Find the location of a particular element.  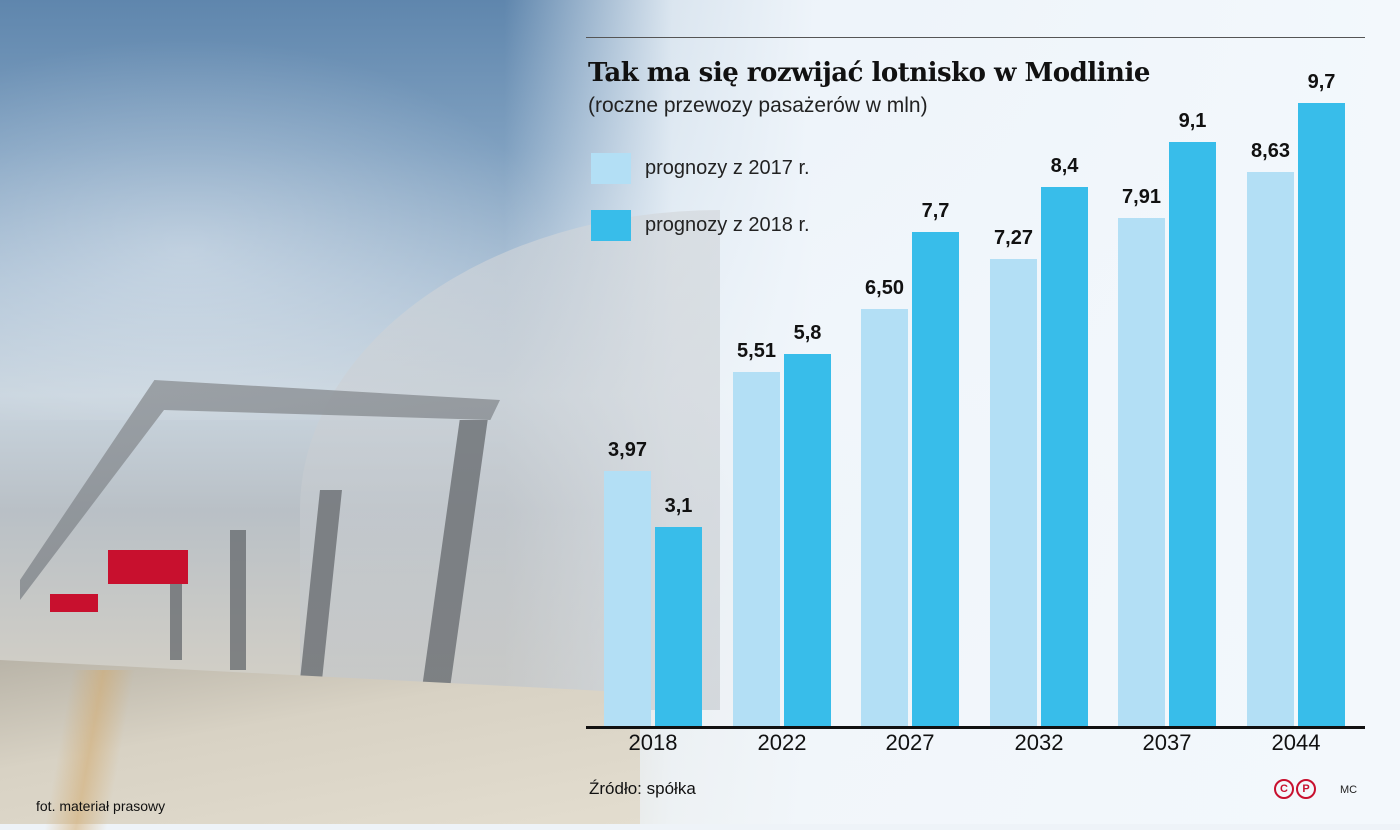

bar-value-label: 6,50 is located at coordinates (884, 288).